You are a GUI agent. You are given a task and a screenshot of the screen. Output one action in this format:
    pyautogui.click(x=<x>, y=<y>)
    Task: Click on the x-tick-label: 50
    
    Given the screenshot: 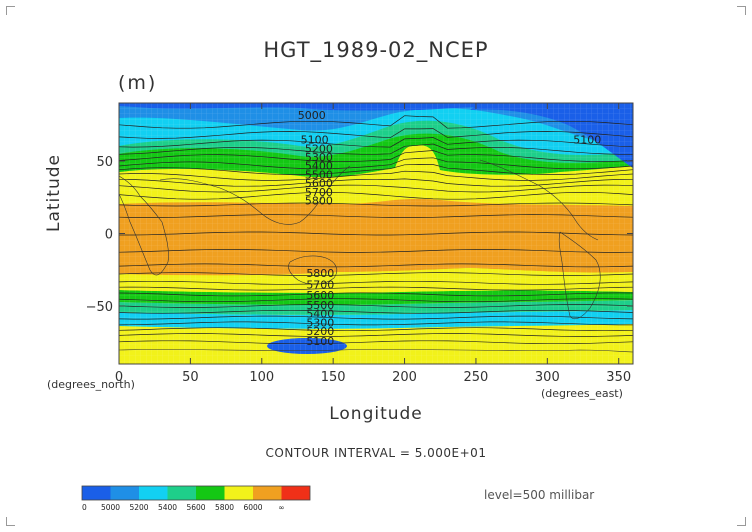 What is the action you would take?
    pyautogui.click(x=190, y=377)
    